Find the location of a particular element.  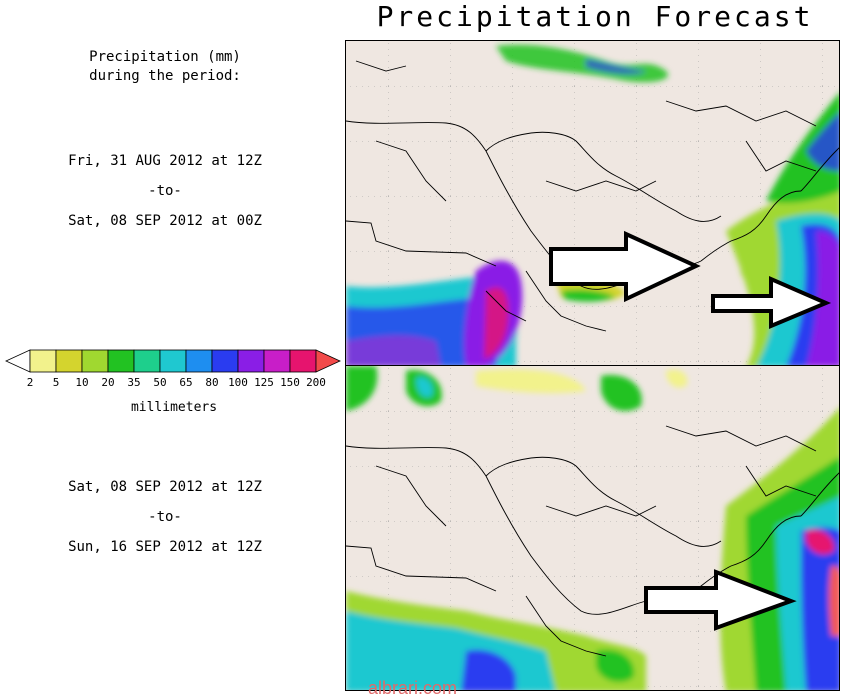

color-scale-svg: 2 5 10 20 35 50 65 80 100 125 150 200 millimeters is located at coordinates (173, 382).